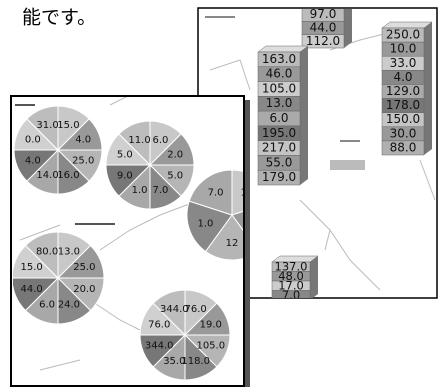 The width and height of the screenshot is (438, 391). What do you see at coordinates (279, 59) in the screenshot?
I see `bar-label: 163.0` at bounding box center [279, 59].